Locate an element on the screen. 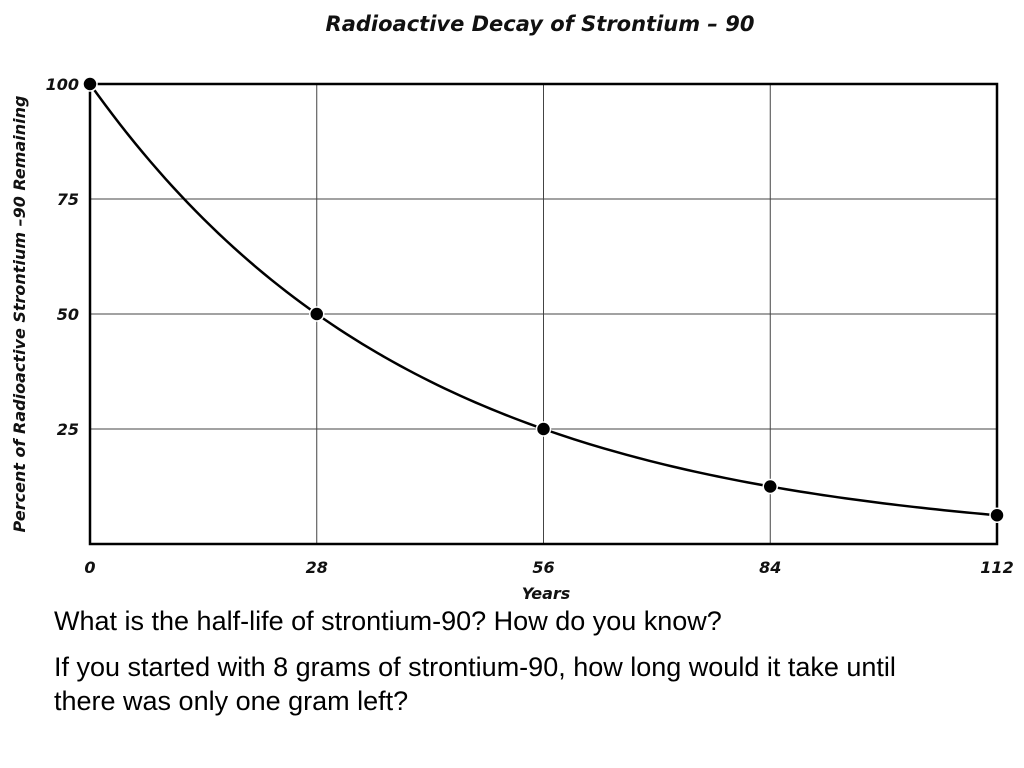  x-tick-label: 56 is located at coordinates (543, 567).